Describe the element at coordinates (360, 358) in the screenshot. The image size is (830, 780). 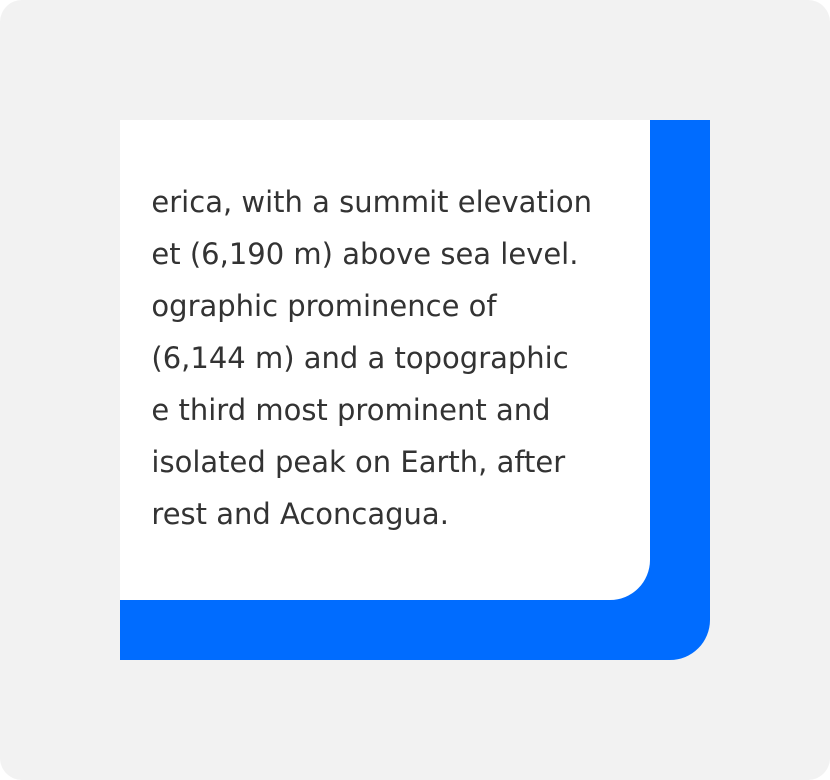
I see `text-line: (6,144 m) and a topographic` at that location.